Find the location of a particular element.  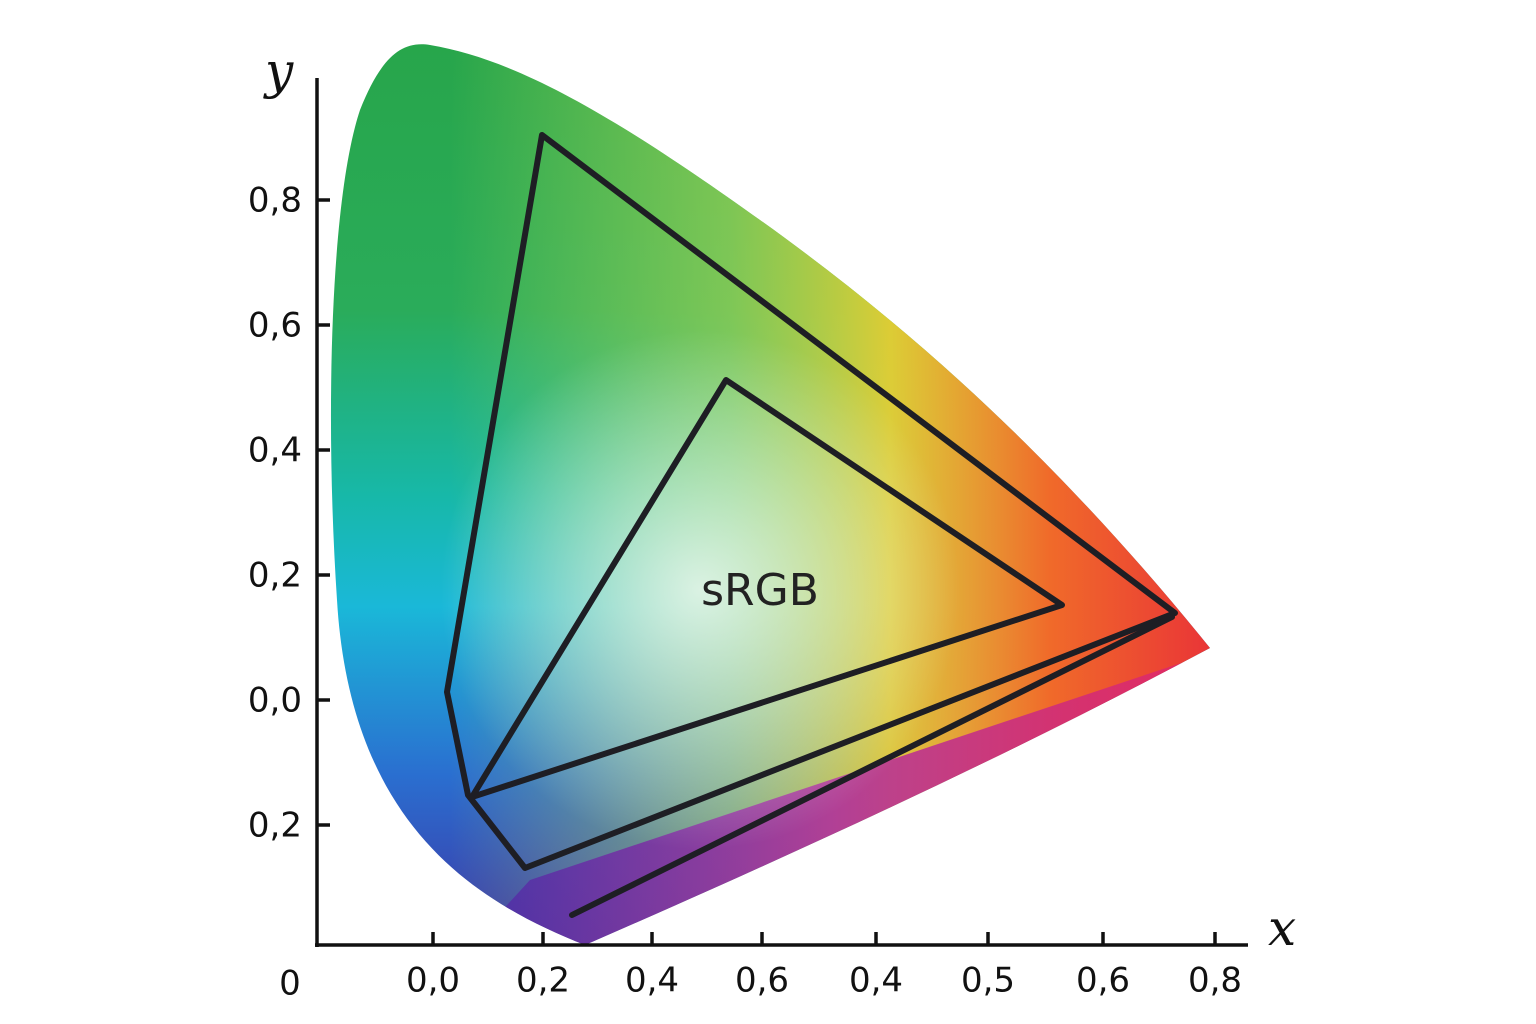

y-tick-label: 0,0 is located at coordinates (275, 701).